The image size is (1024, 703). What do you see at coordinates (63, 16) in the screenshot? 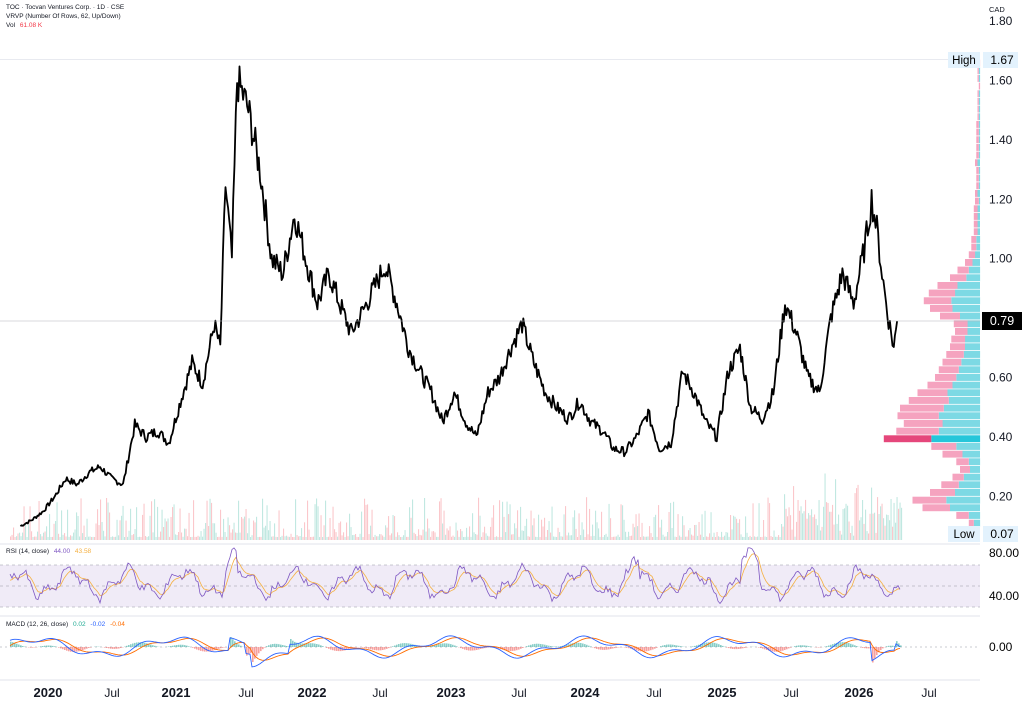
I see `vrvp-label: VRVP (Number Of Rows, 62, Up/Down)` at bounding box center [63, 16].